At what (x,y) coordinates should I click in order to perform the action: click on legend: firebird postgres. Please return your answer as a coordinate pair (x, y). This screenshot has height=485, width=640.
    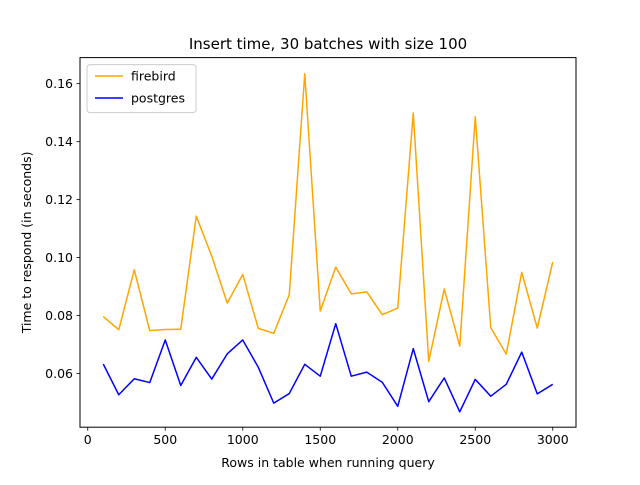
    Looking at the image, I should click on (141, 89).